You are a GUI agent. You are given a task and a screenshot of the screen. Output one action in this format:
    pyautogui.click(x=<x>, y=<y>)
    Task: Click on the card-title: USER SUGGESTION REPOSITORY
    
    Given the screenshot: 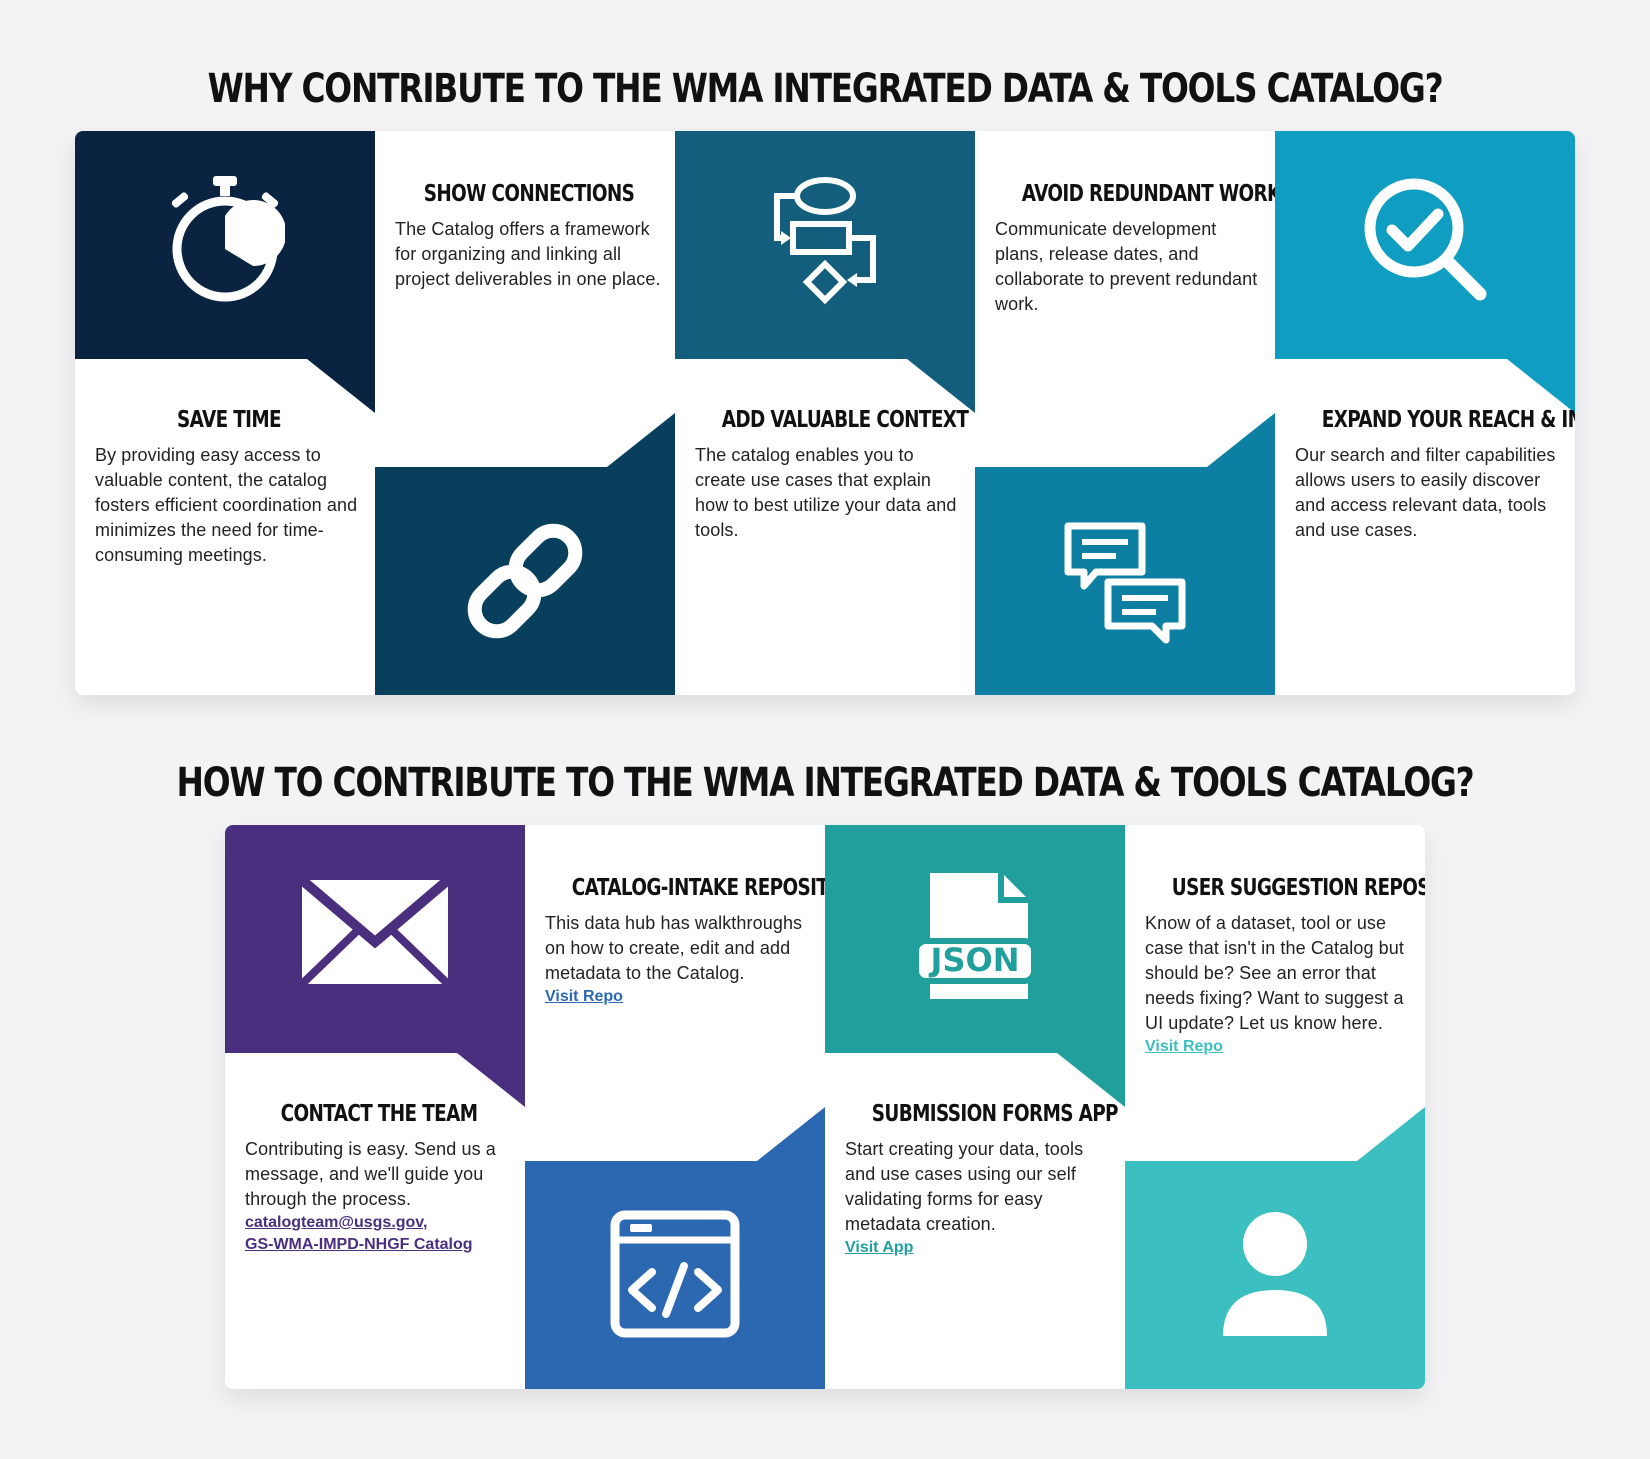 What is the action you would take?
    pyautogui.click(x=1298, y=888)
    